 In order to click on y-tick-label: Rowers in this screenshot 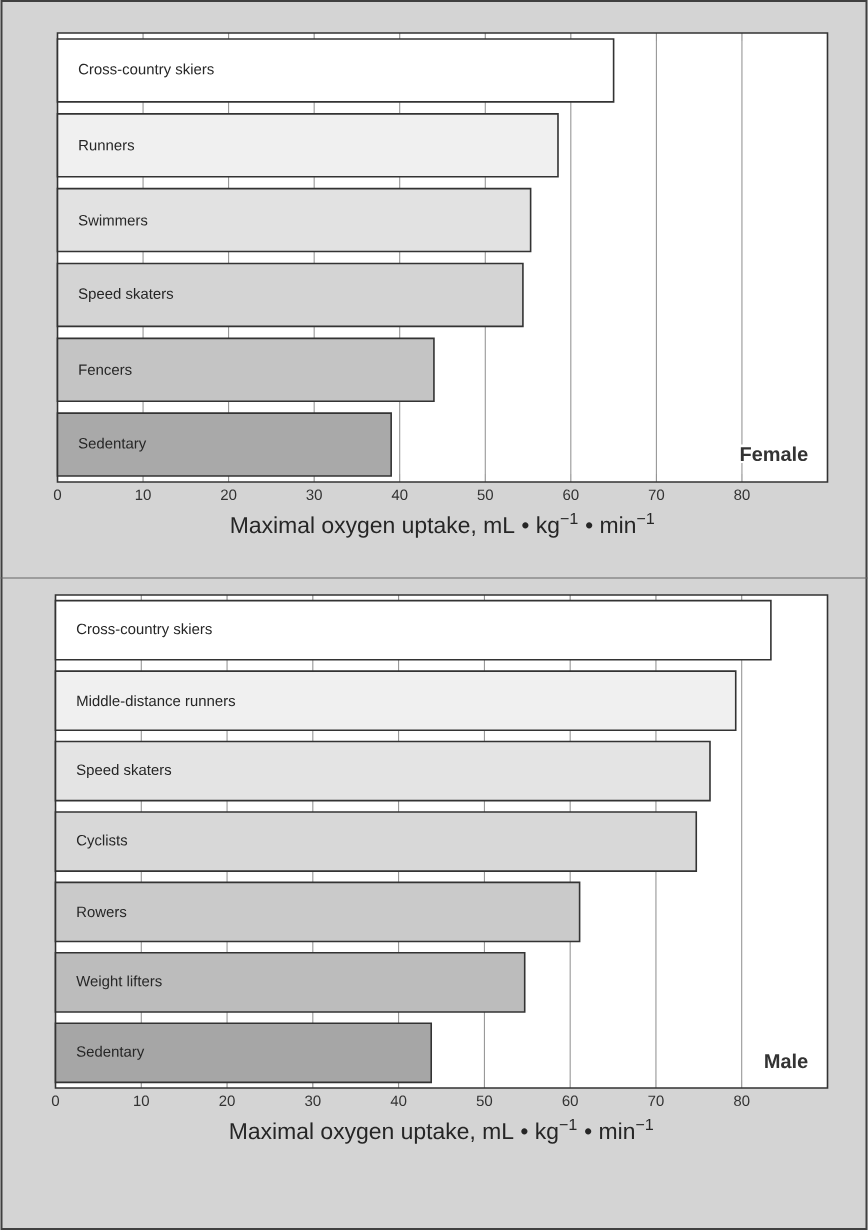, I will do `click(102, 912)`.